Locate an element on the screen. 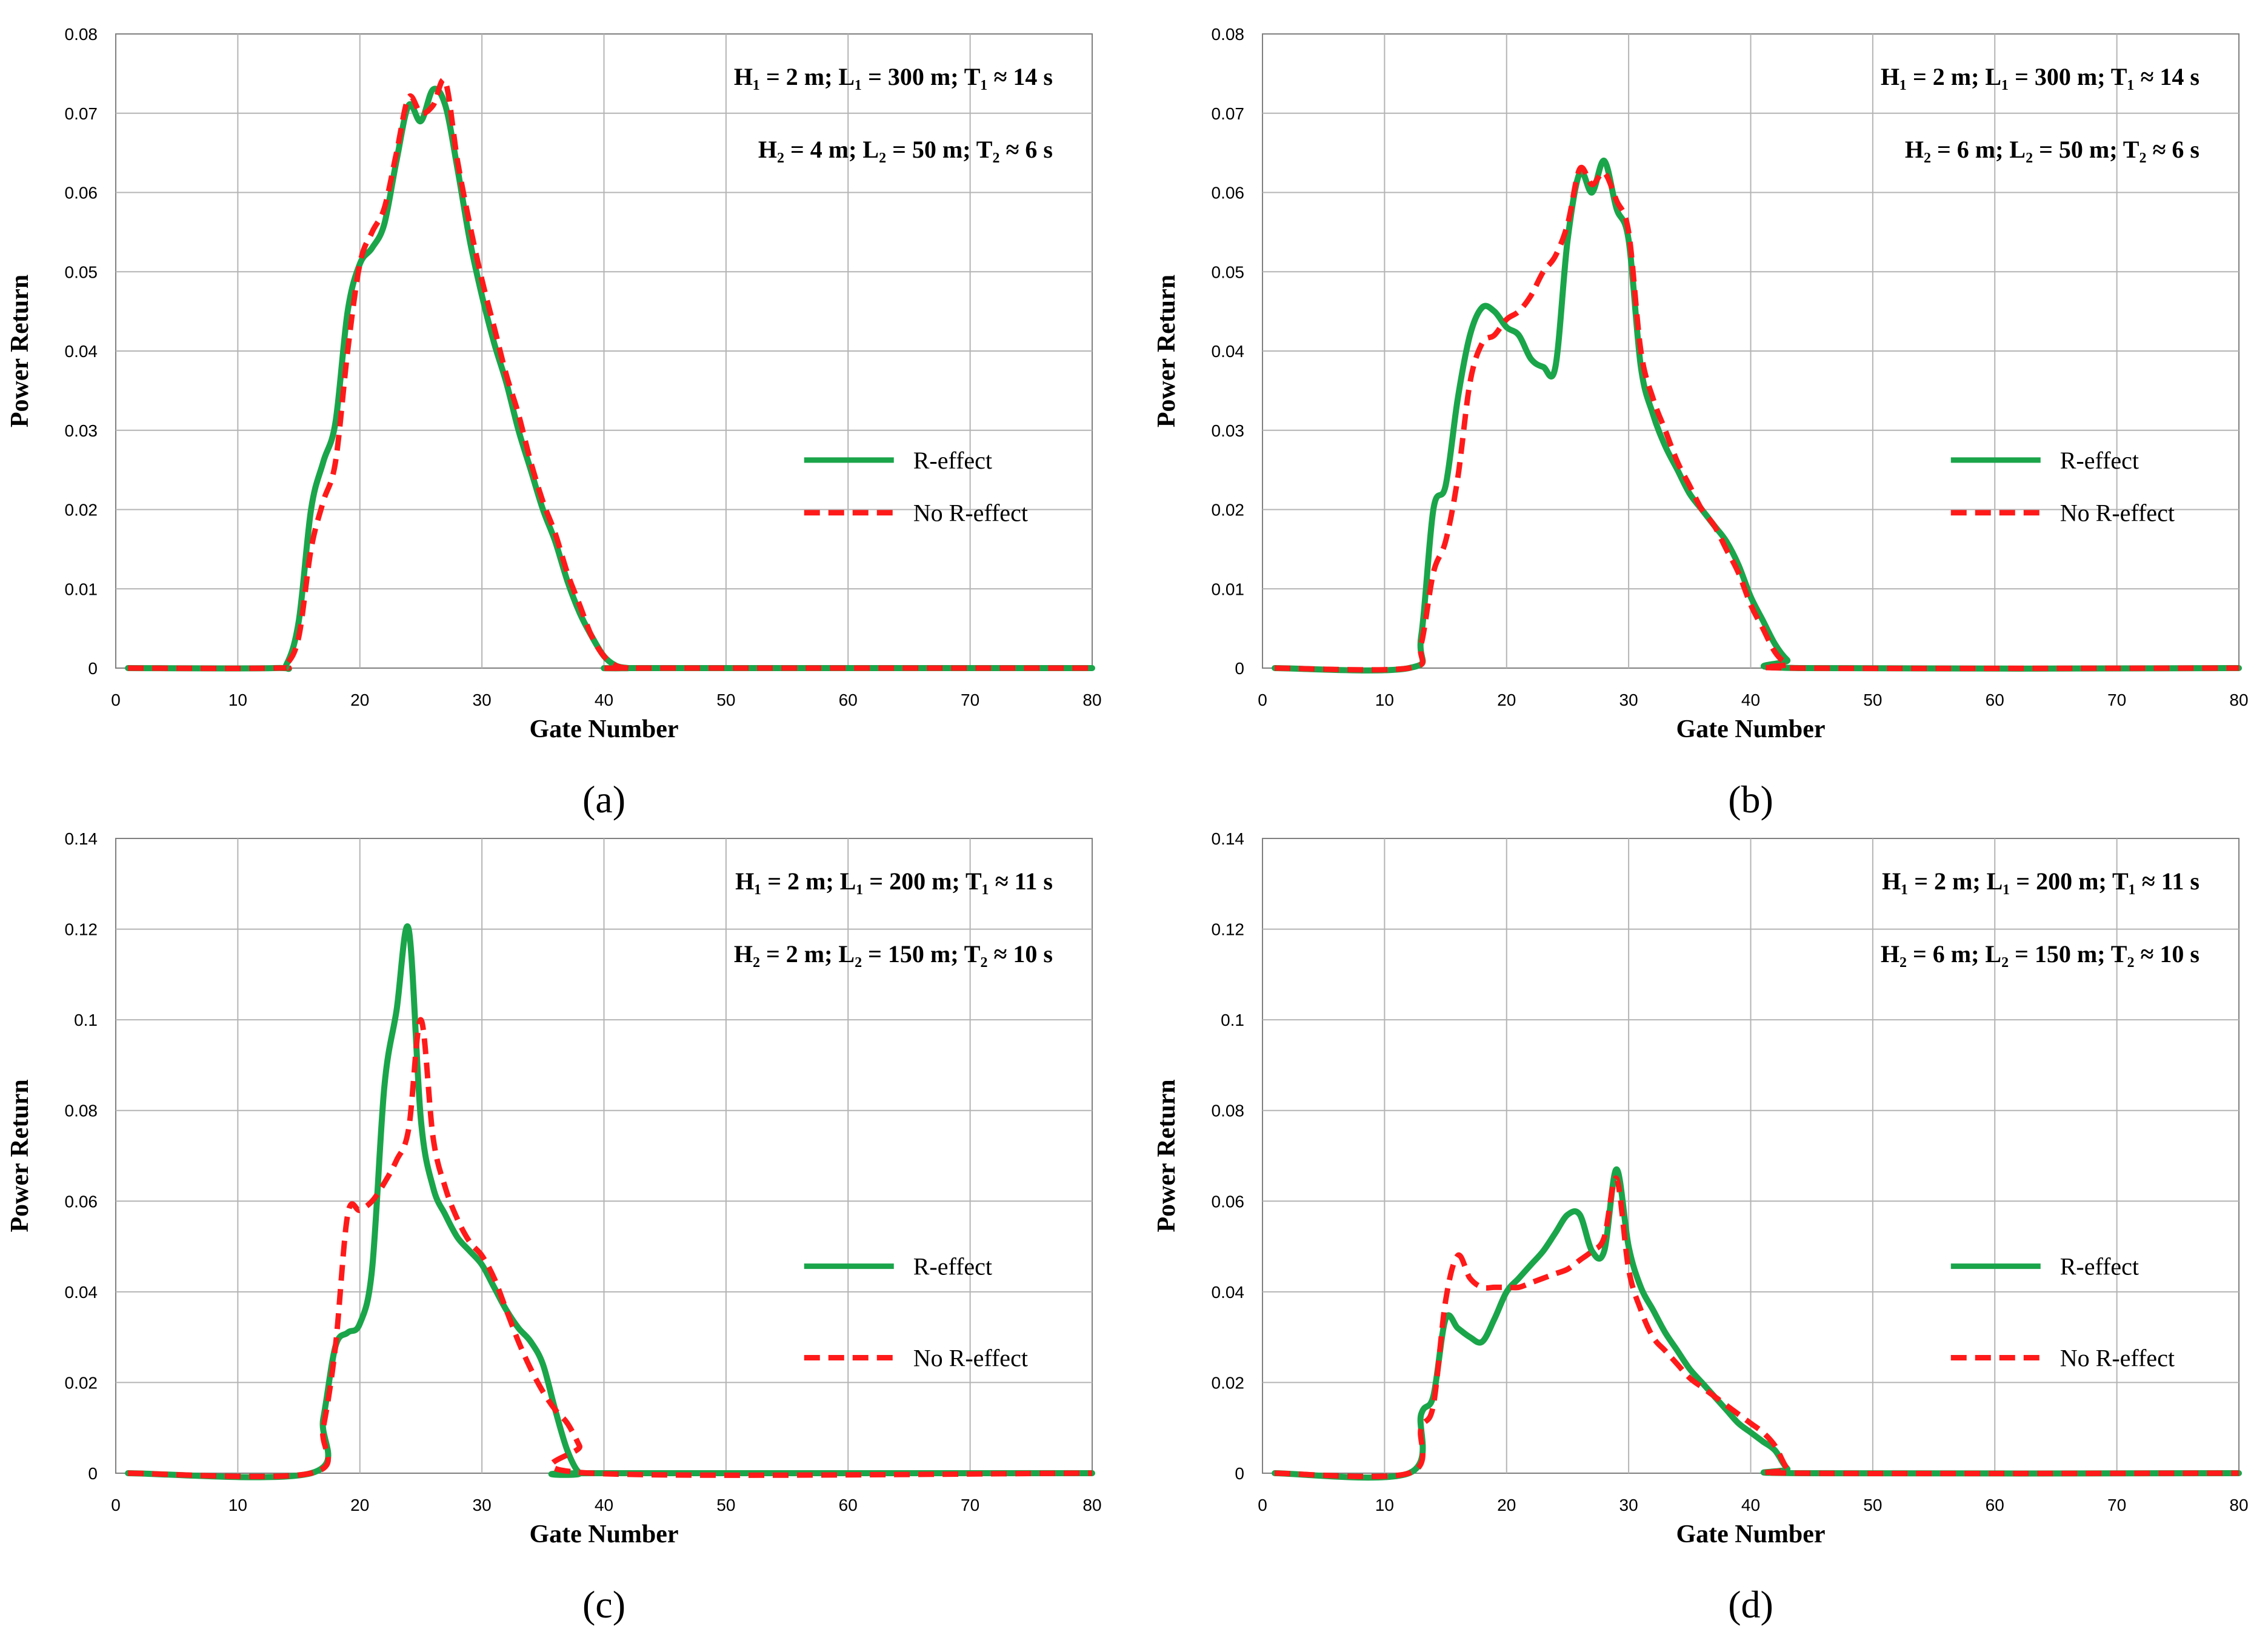 Image resolution: width=2268 pixels, height=1629 pixels. y-tick-label-a: 0.06 is located at coordinates (81, 193).